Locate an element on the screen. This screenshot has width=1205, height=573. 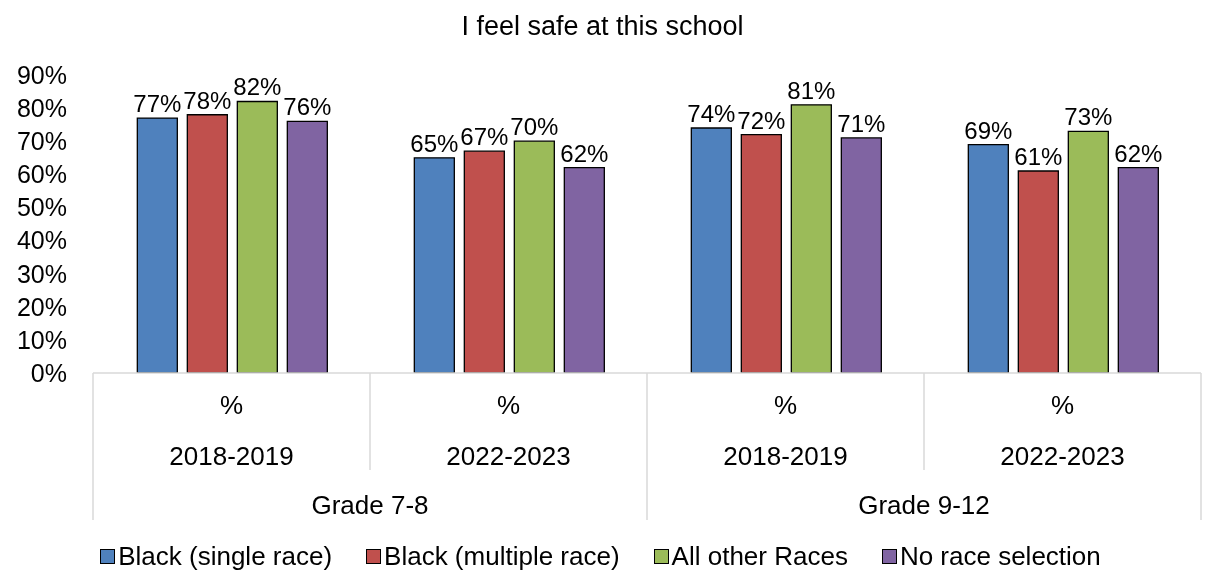
legend-label: No race selection is located at coordinates (1000, 556).